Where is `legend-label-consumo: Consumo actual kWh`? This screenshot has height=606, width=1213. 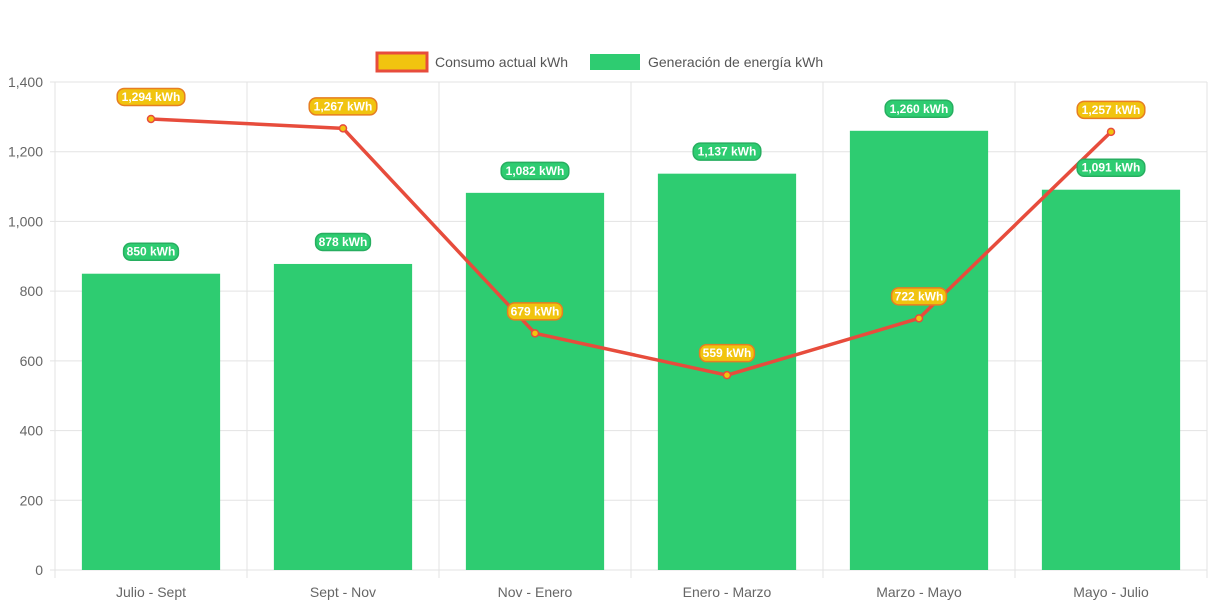 legend-label-consumo: Consumo actual kWh is located at coordinates (501, 62).